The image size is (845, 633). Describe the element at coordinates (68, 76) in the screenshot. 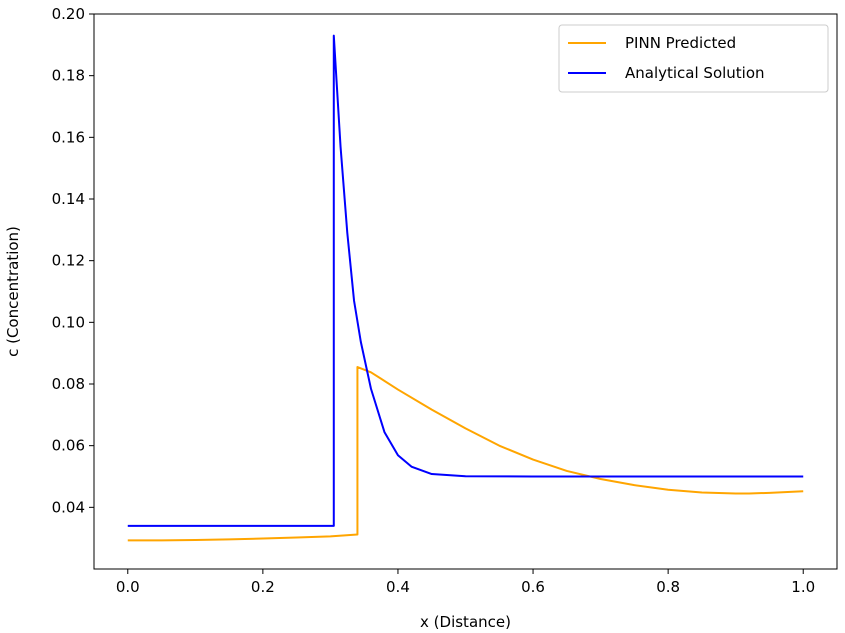

I see `y-tick-label: 0.18` at that location.